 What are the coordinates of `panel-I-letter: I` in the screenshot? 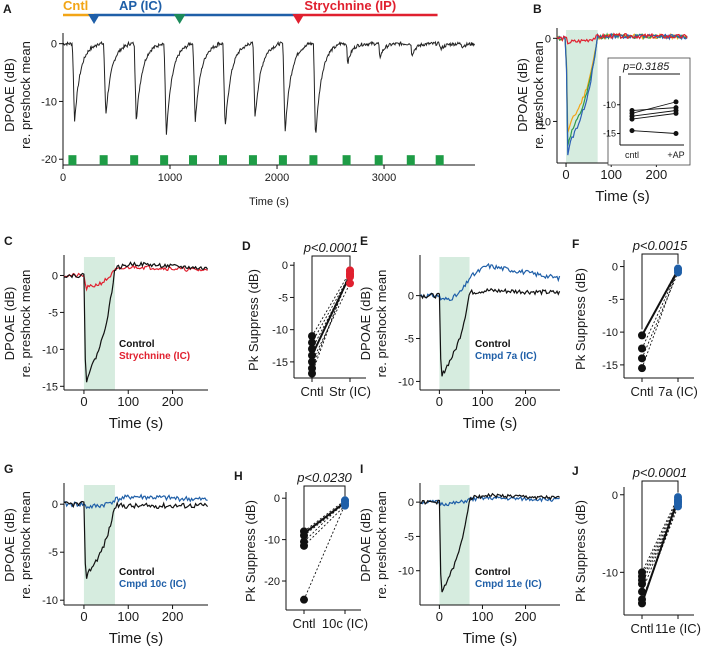 It's located at (361, 469).